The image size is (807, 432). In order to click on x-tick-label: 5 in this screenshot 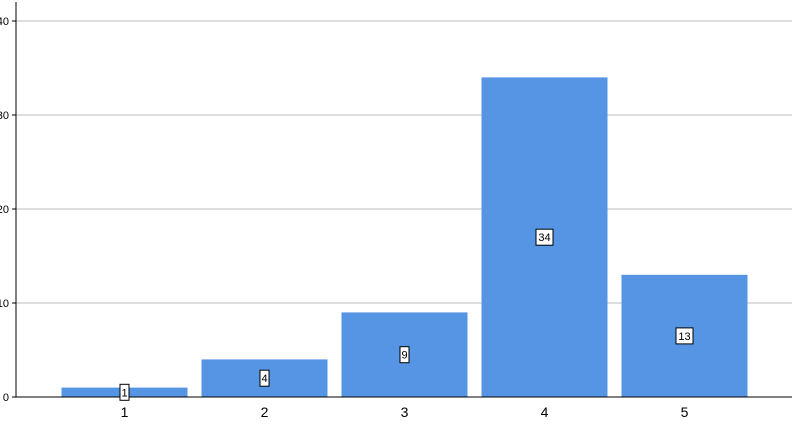, I will do `click(685, 412)`.